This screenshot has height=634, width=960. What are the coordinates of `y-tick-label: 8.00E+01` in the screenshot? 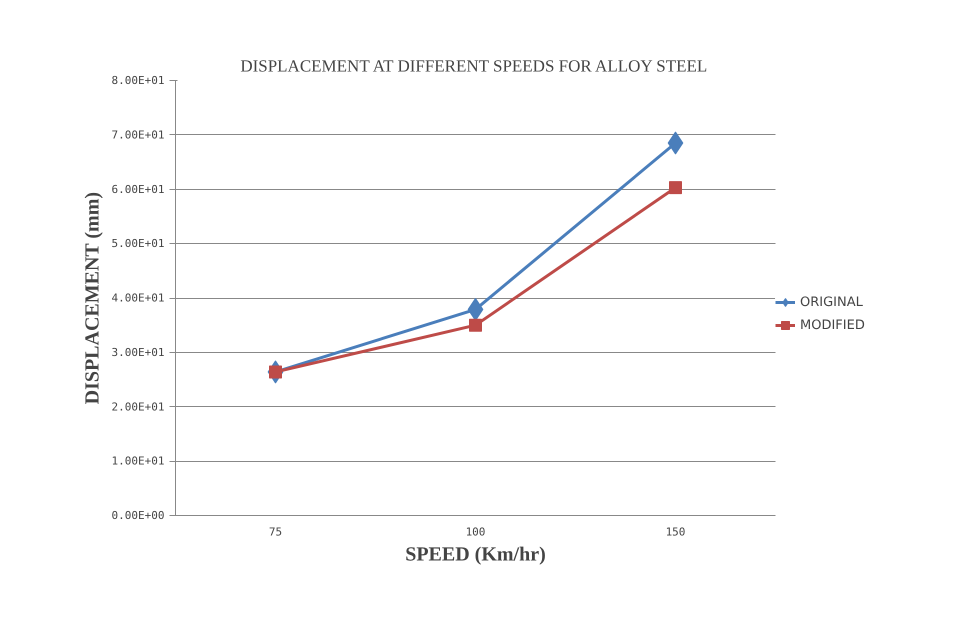 It's located at (138, 80).